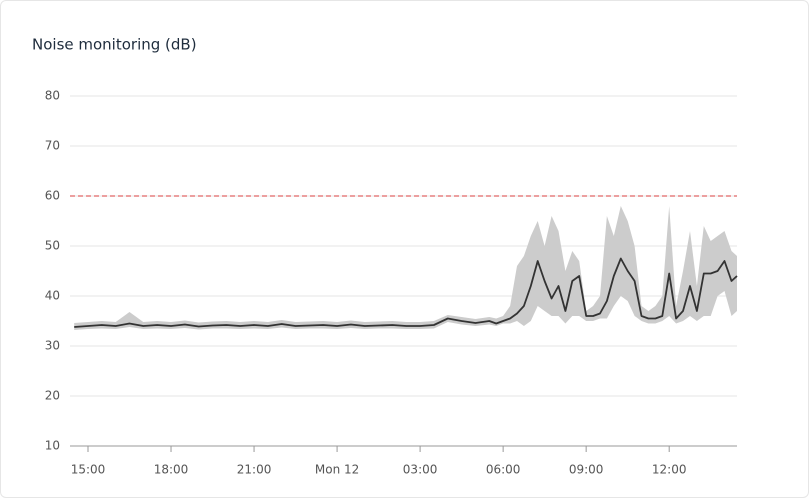 This screenshot has height=498, width=809. What do you see at coordinates (406, 292) in the screenshot?
I see `mean-line` at bounding box center [406, 292].